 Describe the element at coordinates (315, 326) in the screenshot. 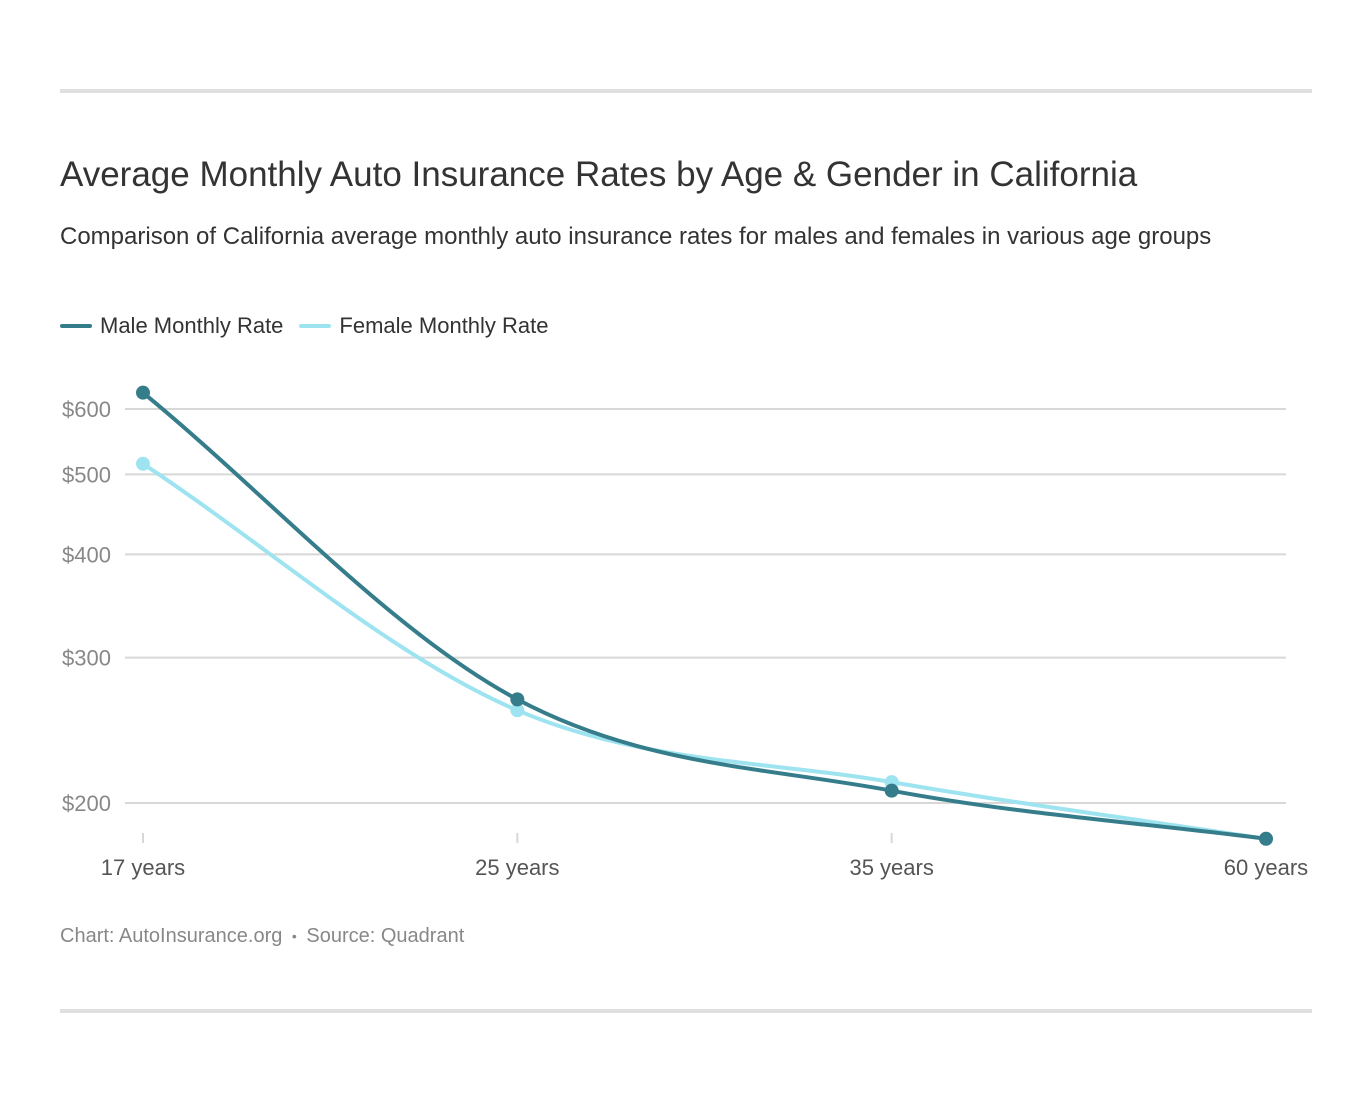

I see `legend-swatch-female` at that location.